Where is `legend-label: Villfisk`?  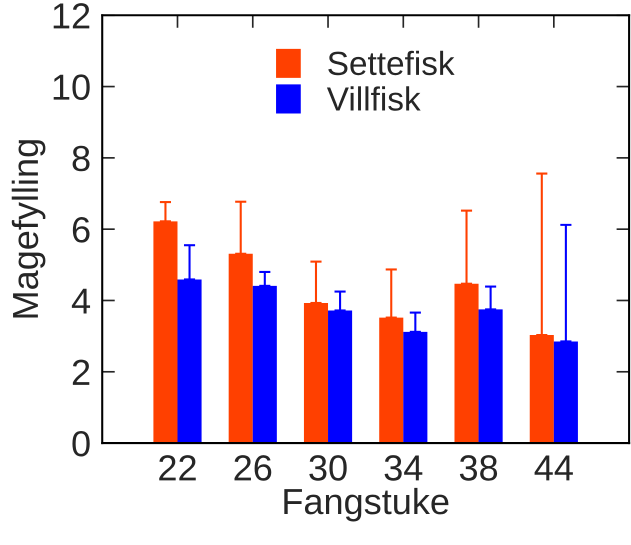
legend-label: Villfisk is located at coordinates (373, 98).